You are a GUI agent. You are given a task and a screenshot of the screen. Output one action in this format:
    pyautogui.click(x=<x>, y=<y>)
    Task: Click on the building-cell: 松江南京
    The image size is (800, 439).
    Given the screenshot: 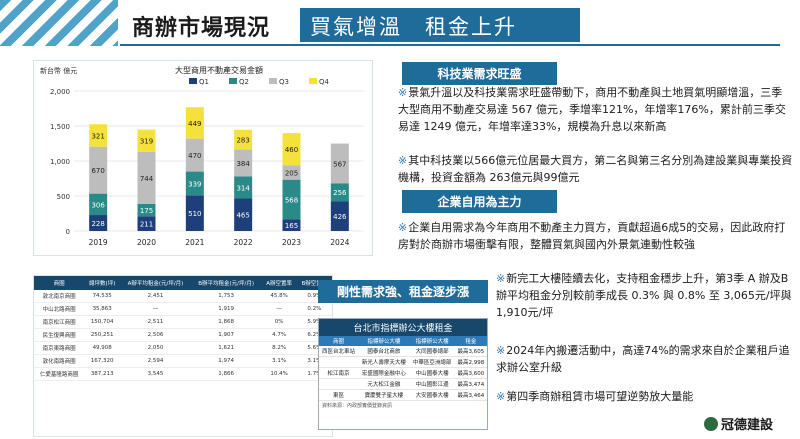 What is the action you would take?
    pyautogui.click(x=339, y=373)
    